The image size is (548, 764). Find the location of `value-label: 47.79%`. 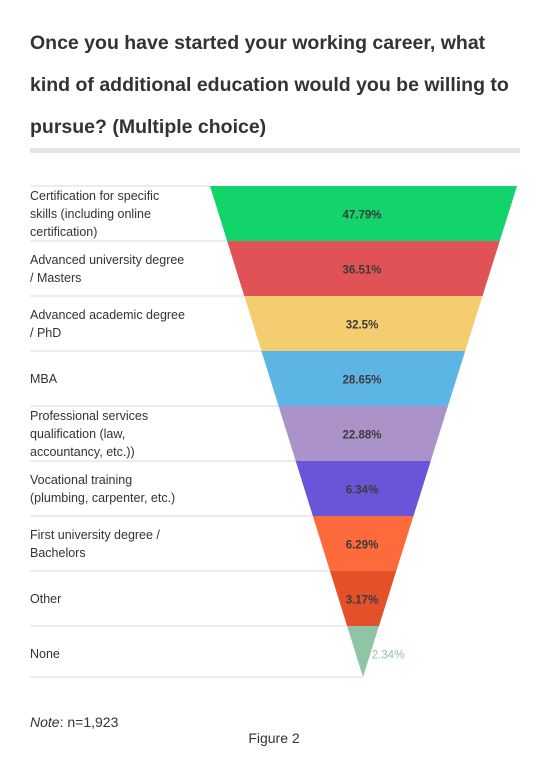

value-label: 47.79% is located at coordinates (361, 216).